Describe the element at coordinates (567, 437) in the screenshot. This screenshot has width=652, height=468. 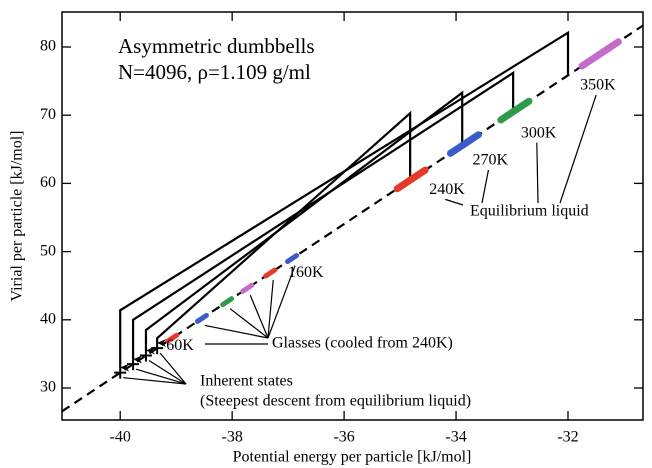
I see `x-tick-label: -32` at that location.